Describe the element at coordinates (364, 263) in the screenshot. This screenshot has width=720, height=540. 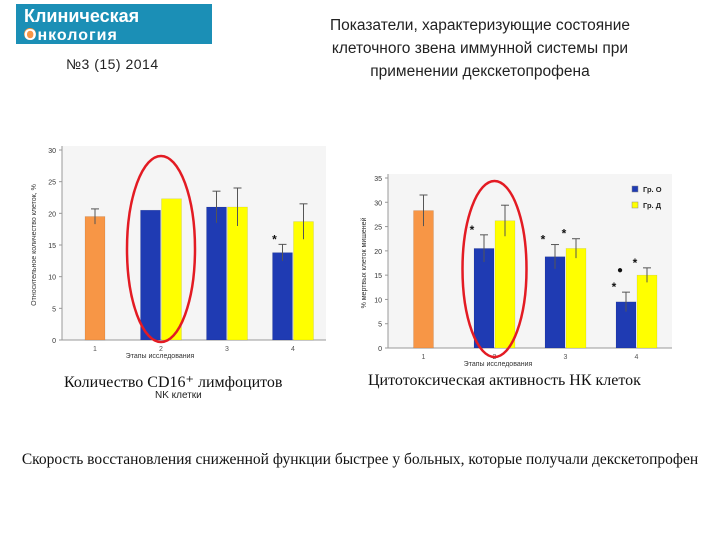
I see `y-axis-label: % мертвых клеток мишеней` at that location.